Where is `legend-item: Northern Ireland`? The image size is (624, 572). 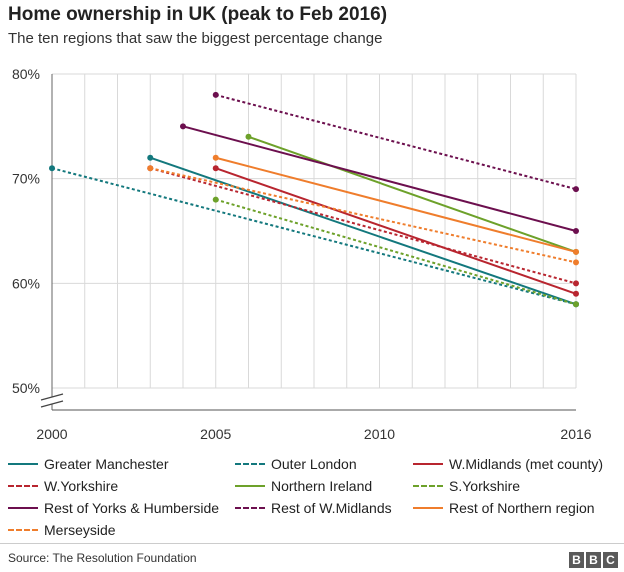 legend-item: Northern Ireland is located at coordinates (303, 486).